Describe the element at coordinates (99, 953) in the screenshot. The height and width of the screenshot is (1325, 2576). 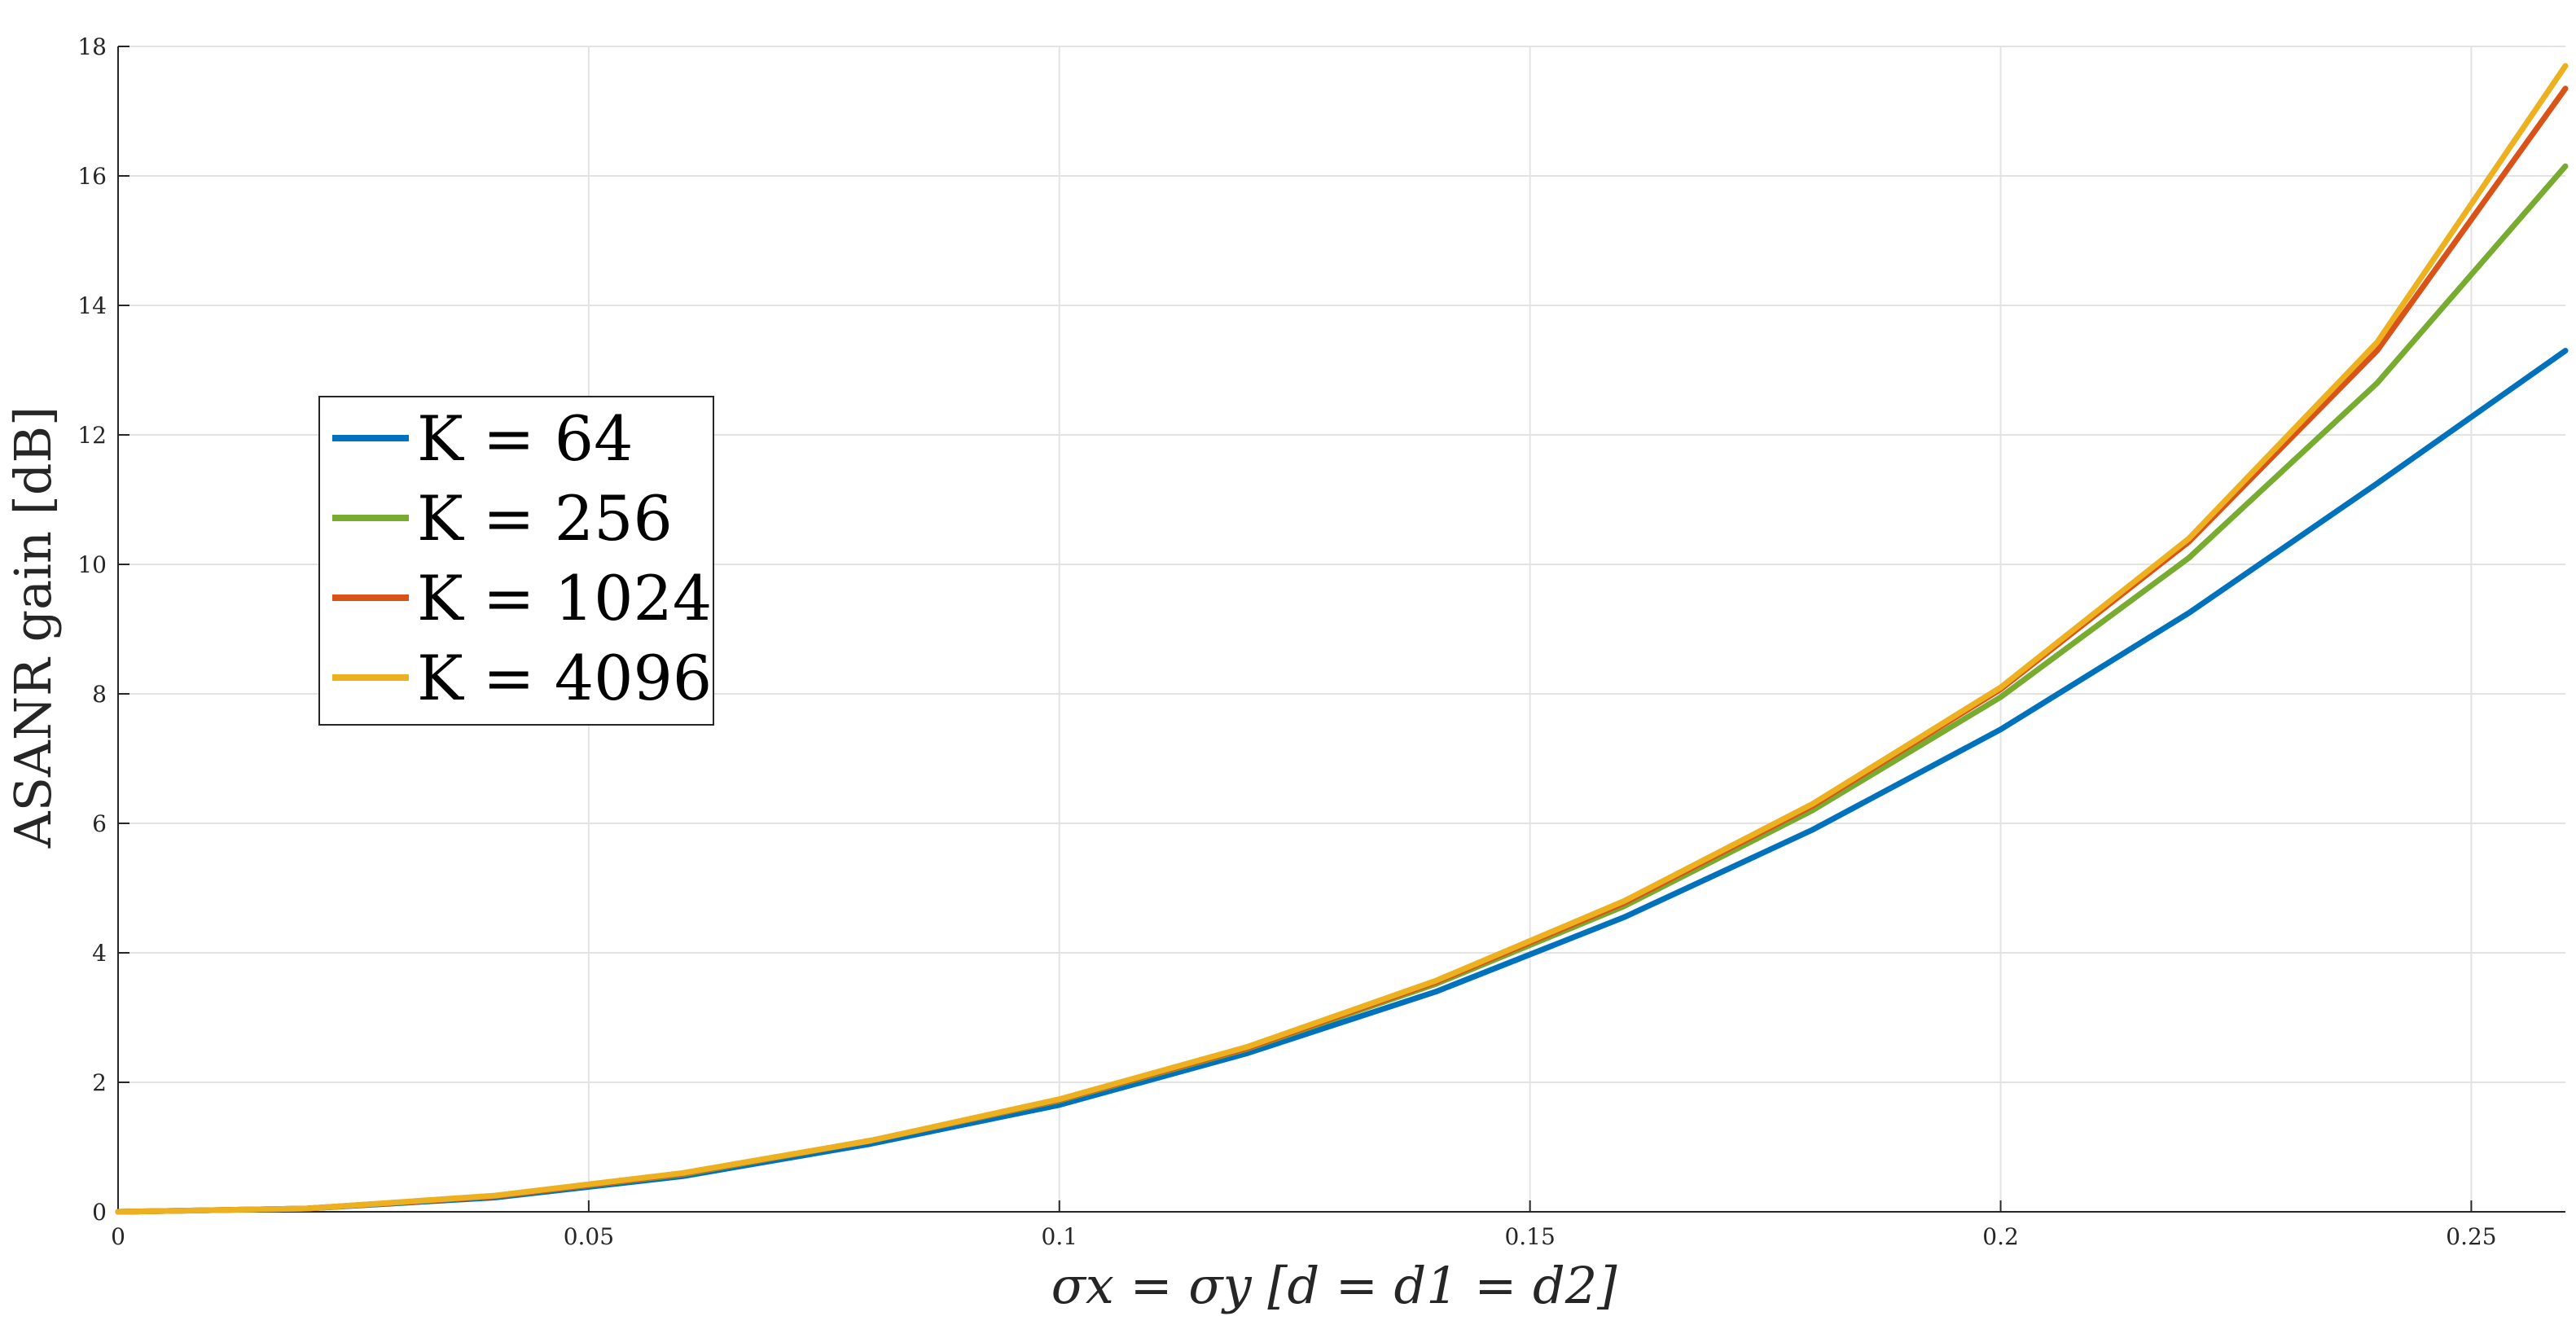
I see `y-tick-label: 4` at that location.